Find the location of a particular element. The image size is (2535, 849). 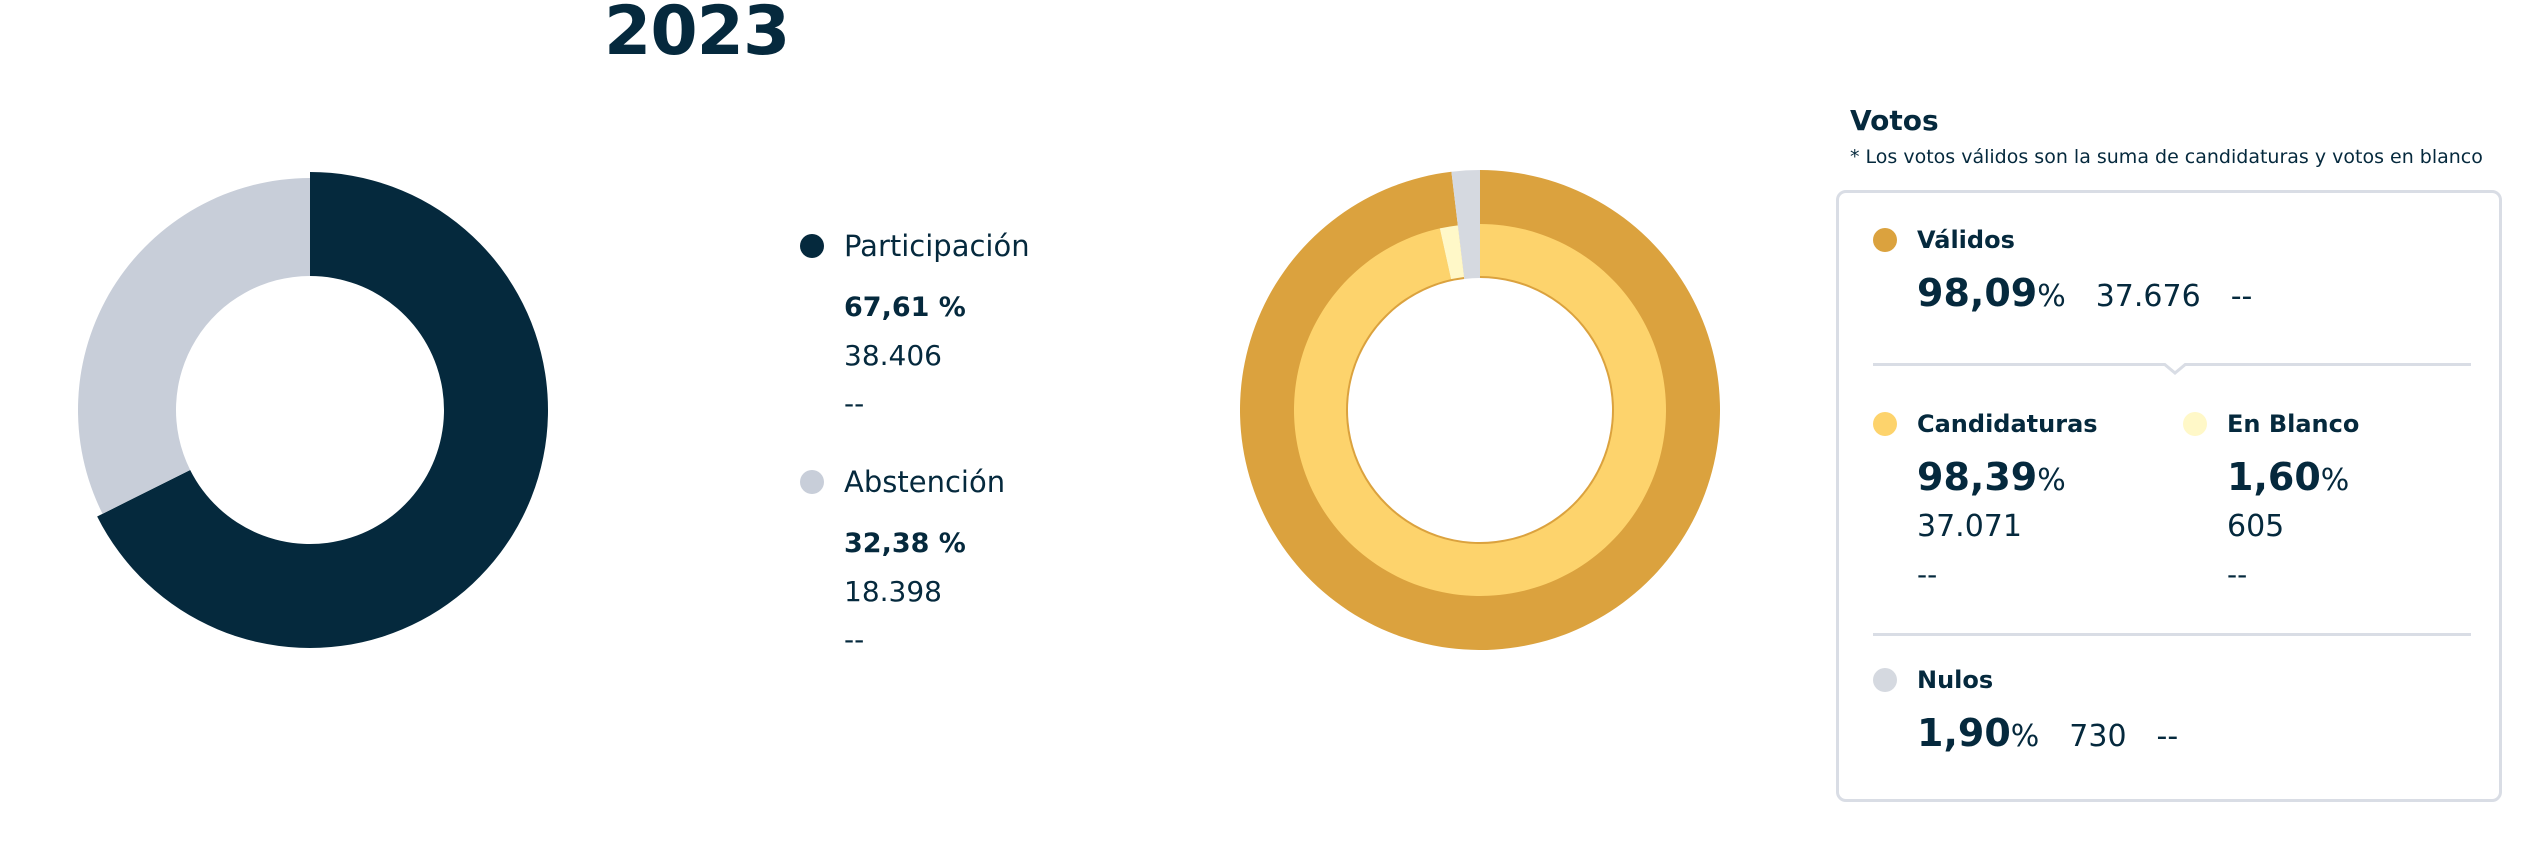

slice-abstencion is located at coordinates (193, 346).